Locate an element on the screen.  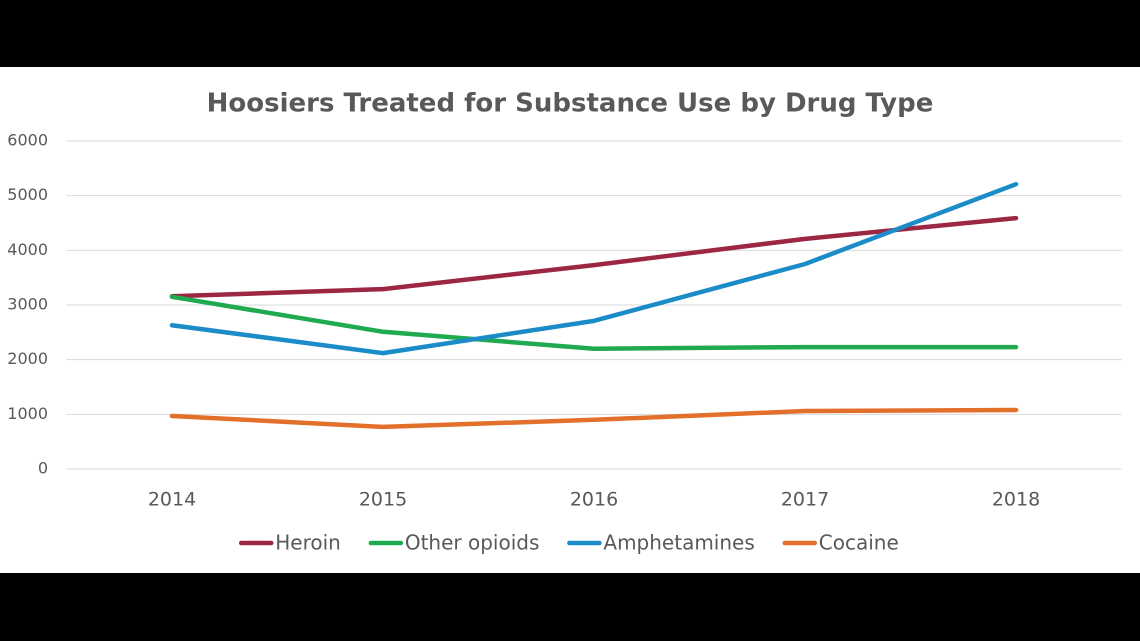
y-tick-label: 5000 is located at coordinates (27, 194).